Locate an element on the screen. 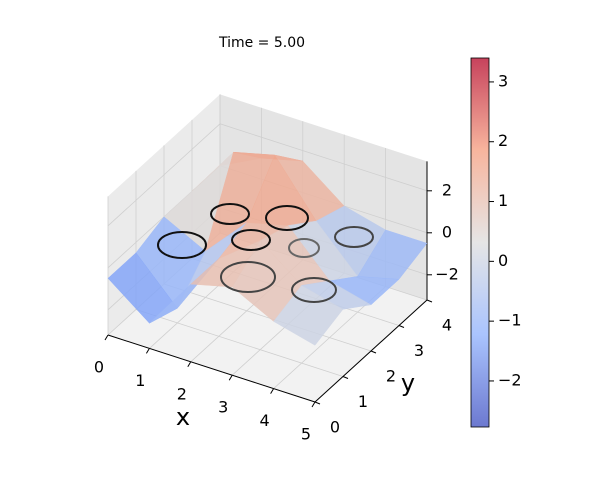  y-tick-label: 0 is located at coordinates (335, 427).